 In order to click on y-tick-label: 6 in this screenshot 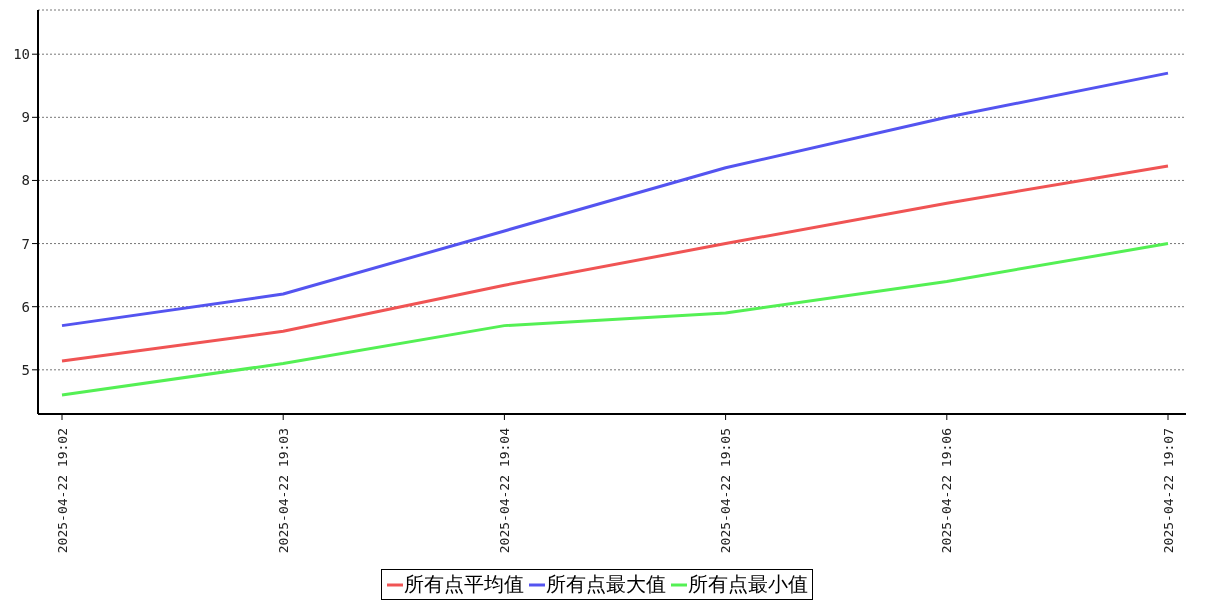, I will do `click(25, 306)`.